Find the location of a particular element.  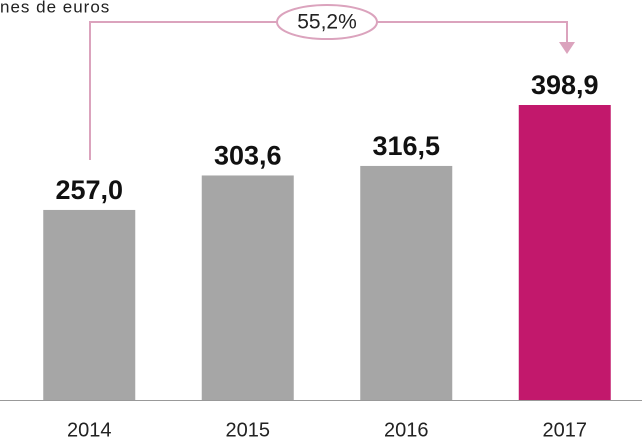

annotation: 55,2% is located at coordinates (327, 22).